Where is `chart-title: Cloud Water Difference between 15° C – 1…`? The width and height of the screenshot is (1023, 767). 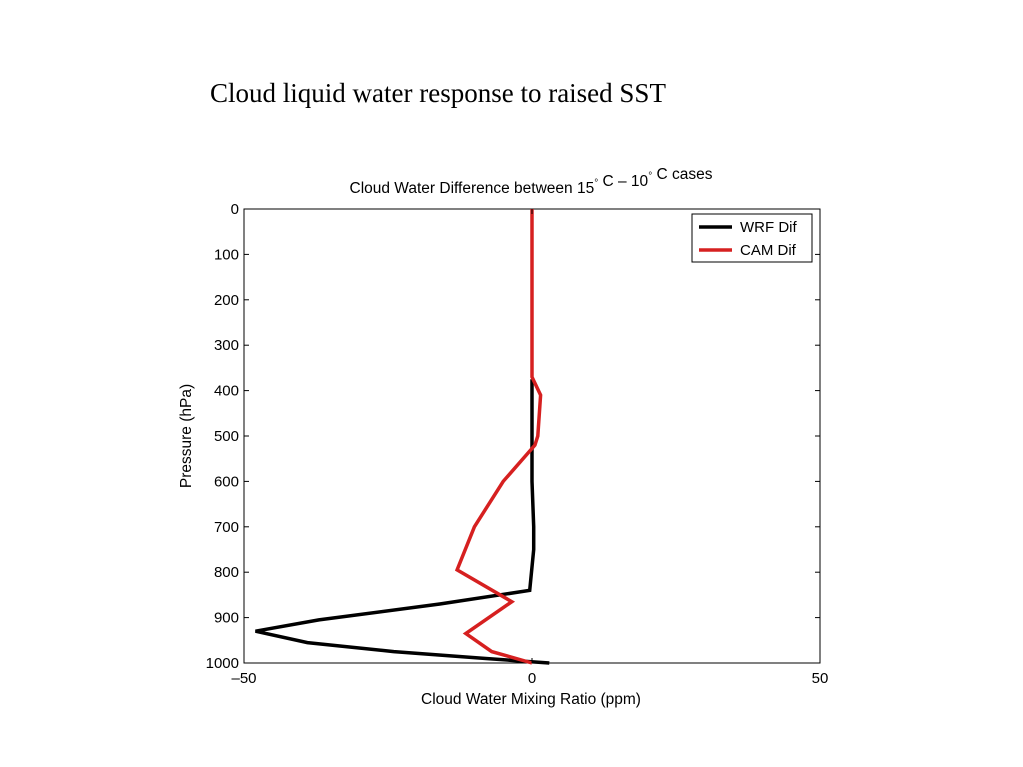
chart-title: Cloud Water Difference between 15° C – 1… is located at coordinates (531, 181).